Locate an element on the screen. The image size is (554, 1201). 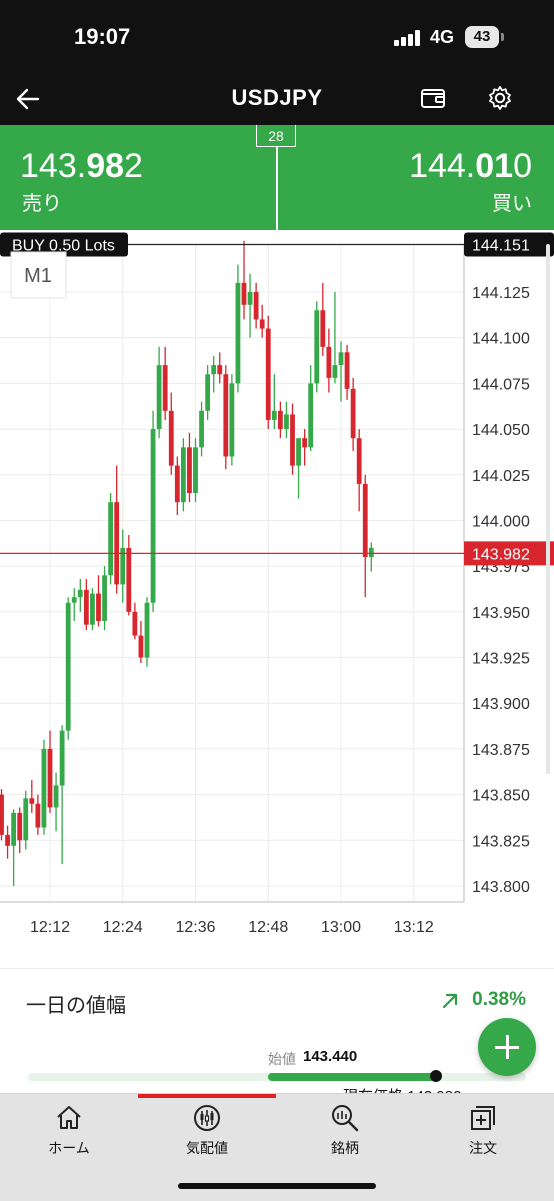
position-price-label: 144.151 is located at coordinates (501, 245).